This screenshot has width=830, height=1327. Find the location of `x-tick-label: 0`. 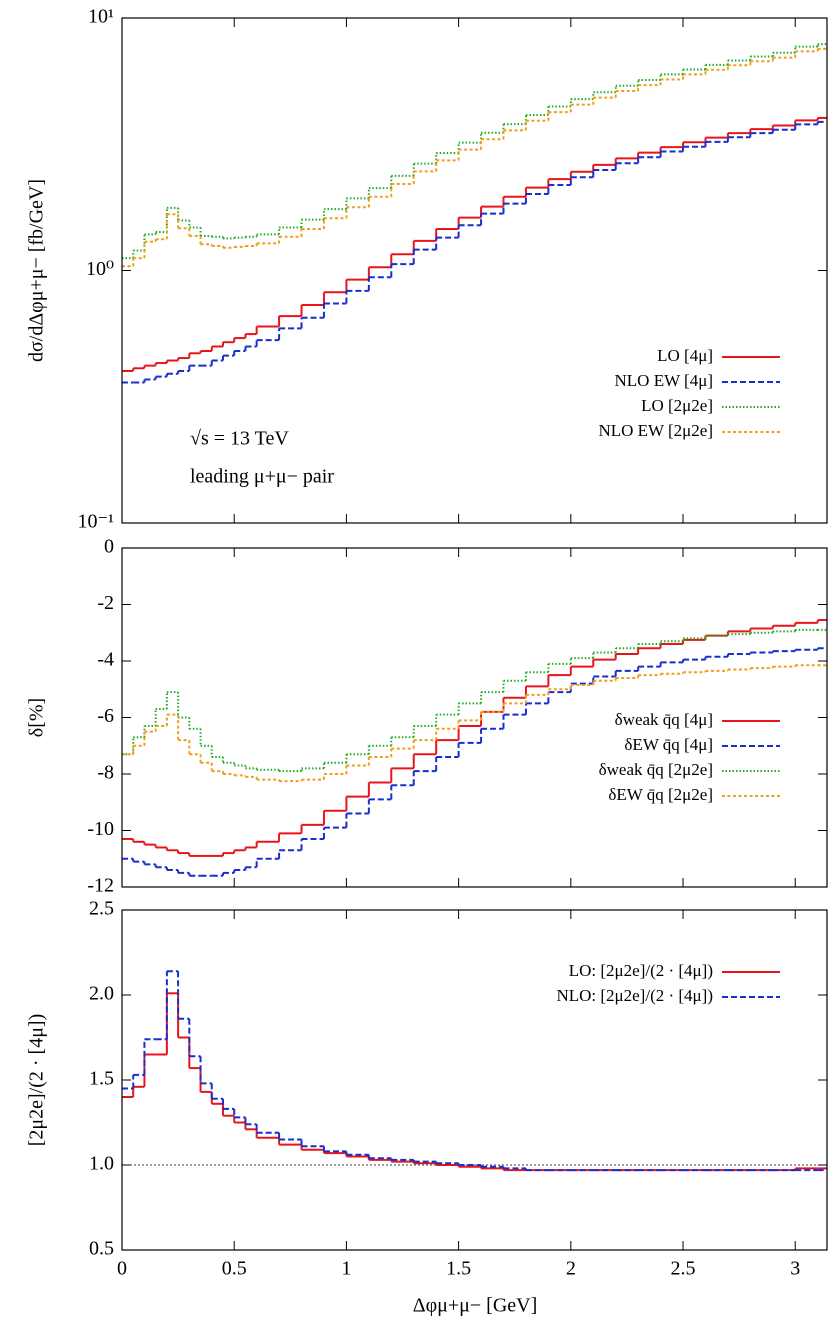

x-tick-label: 0 is located at coordinates (122, 1269).